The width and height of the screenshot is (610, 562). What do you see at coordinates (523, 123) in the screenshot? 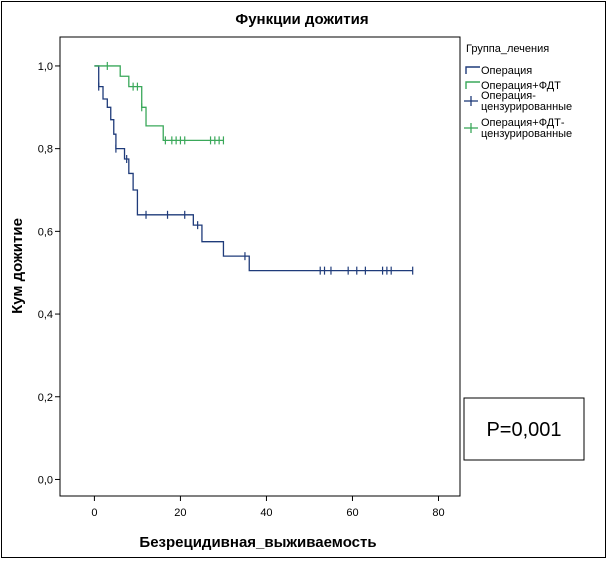
I see `legend-label: Операция+ФДТ-` at bounding box center [523, 123].